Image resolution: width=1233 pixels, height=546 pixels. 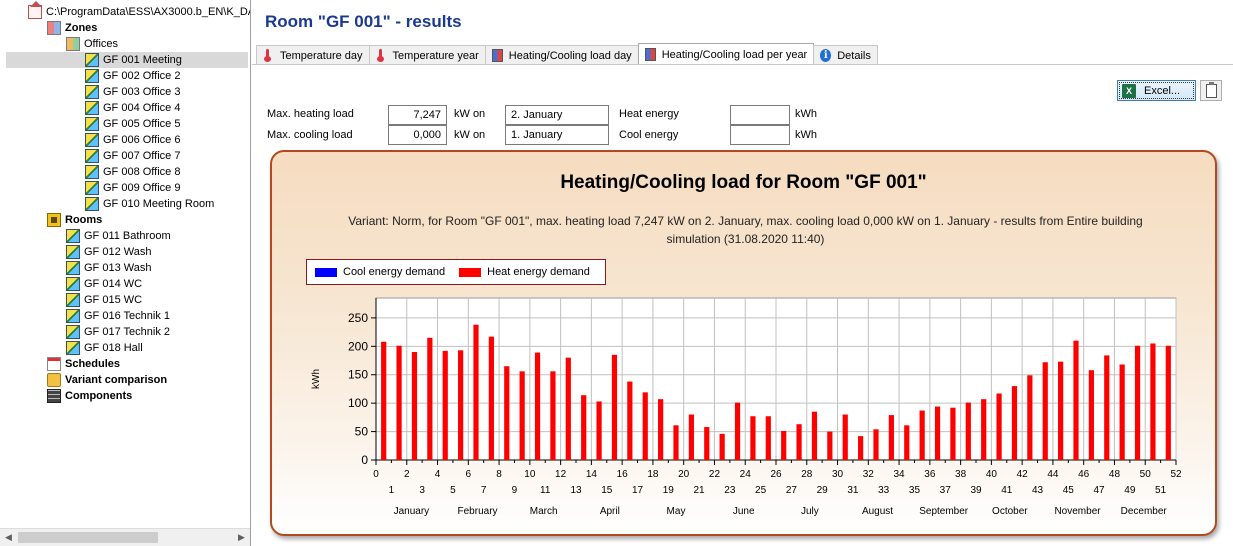 What do you see at coordinates (88, 537) in the screenshot?
I see `scrollbar-thumb` at bounding box center [88, 537].